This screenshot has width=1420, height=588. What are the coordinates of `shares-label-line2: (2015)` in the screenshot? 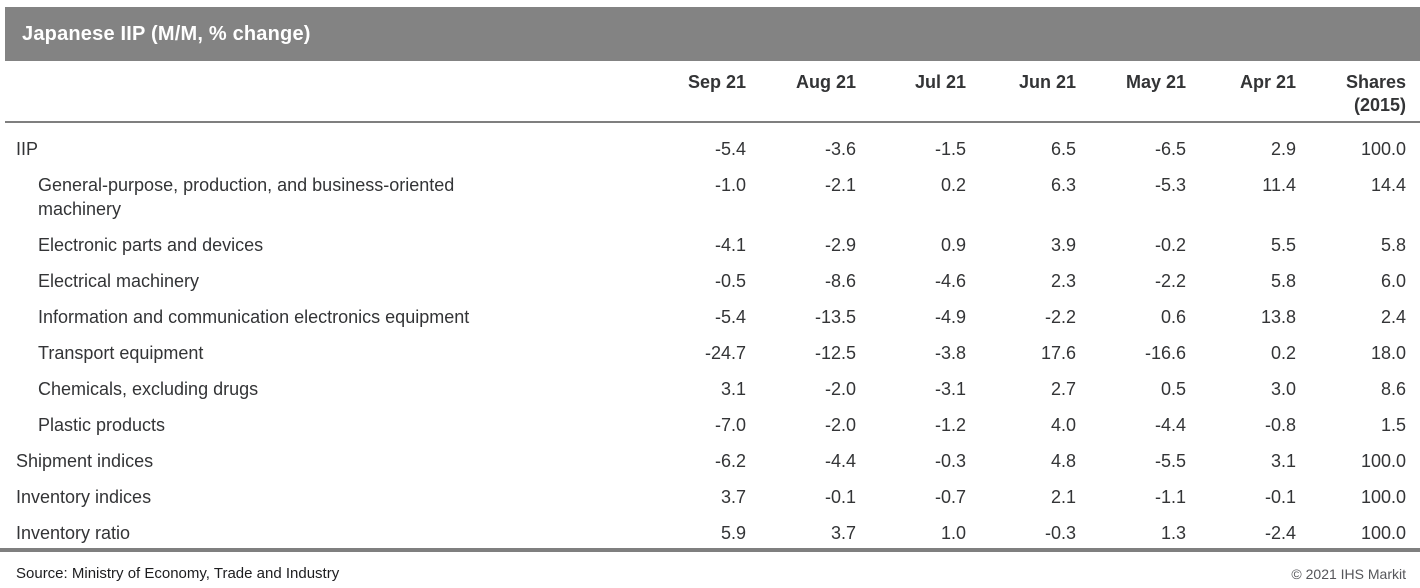 It's located at (1379, 105).